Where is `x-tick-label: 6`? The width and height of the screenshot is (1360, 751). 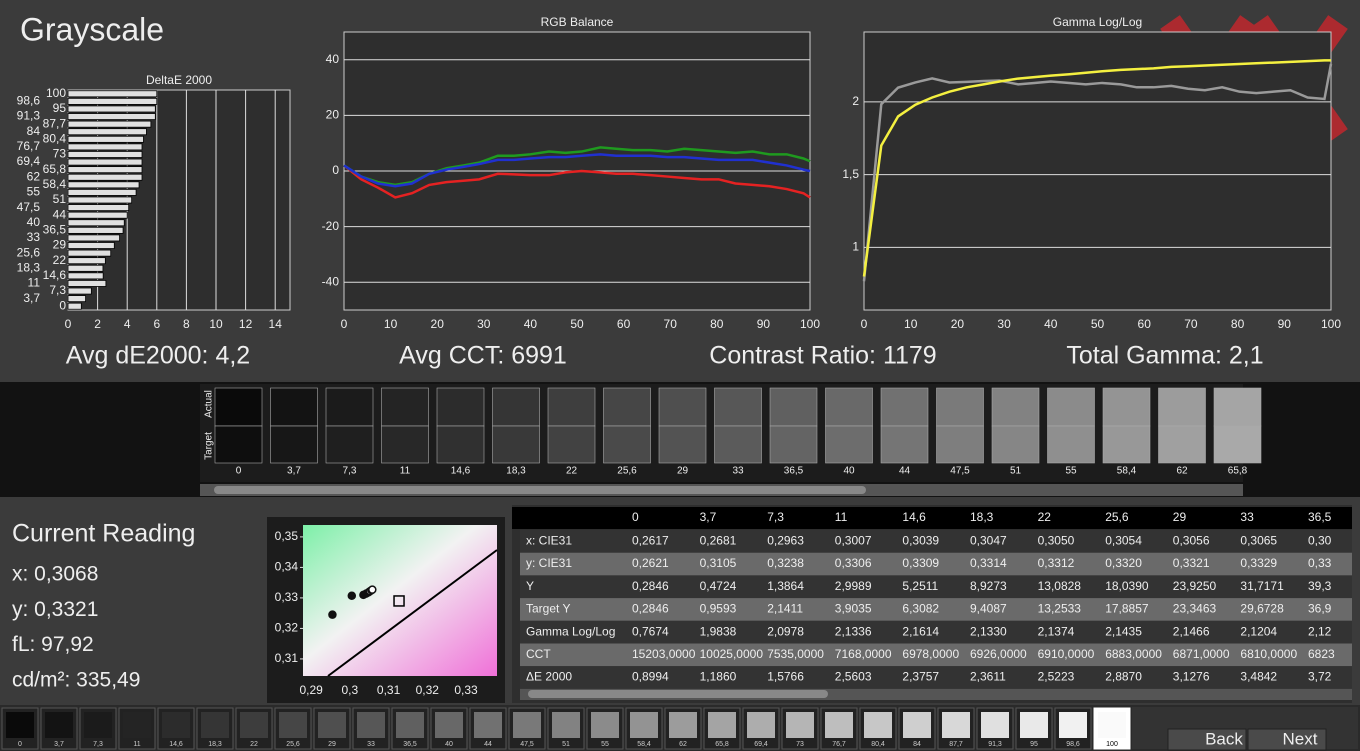
x-tick-label: 6 is located at coordinates (156, 324).